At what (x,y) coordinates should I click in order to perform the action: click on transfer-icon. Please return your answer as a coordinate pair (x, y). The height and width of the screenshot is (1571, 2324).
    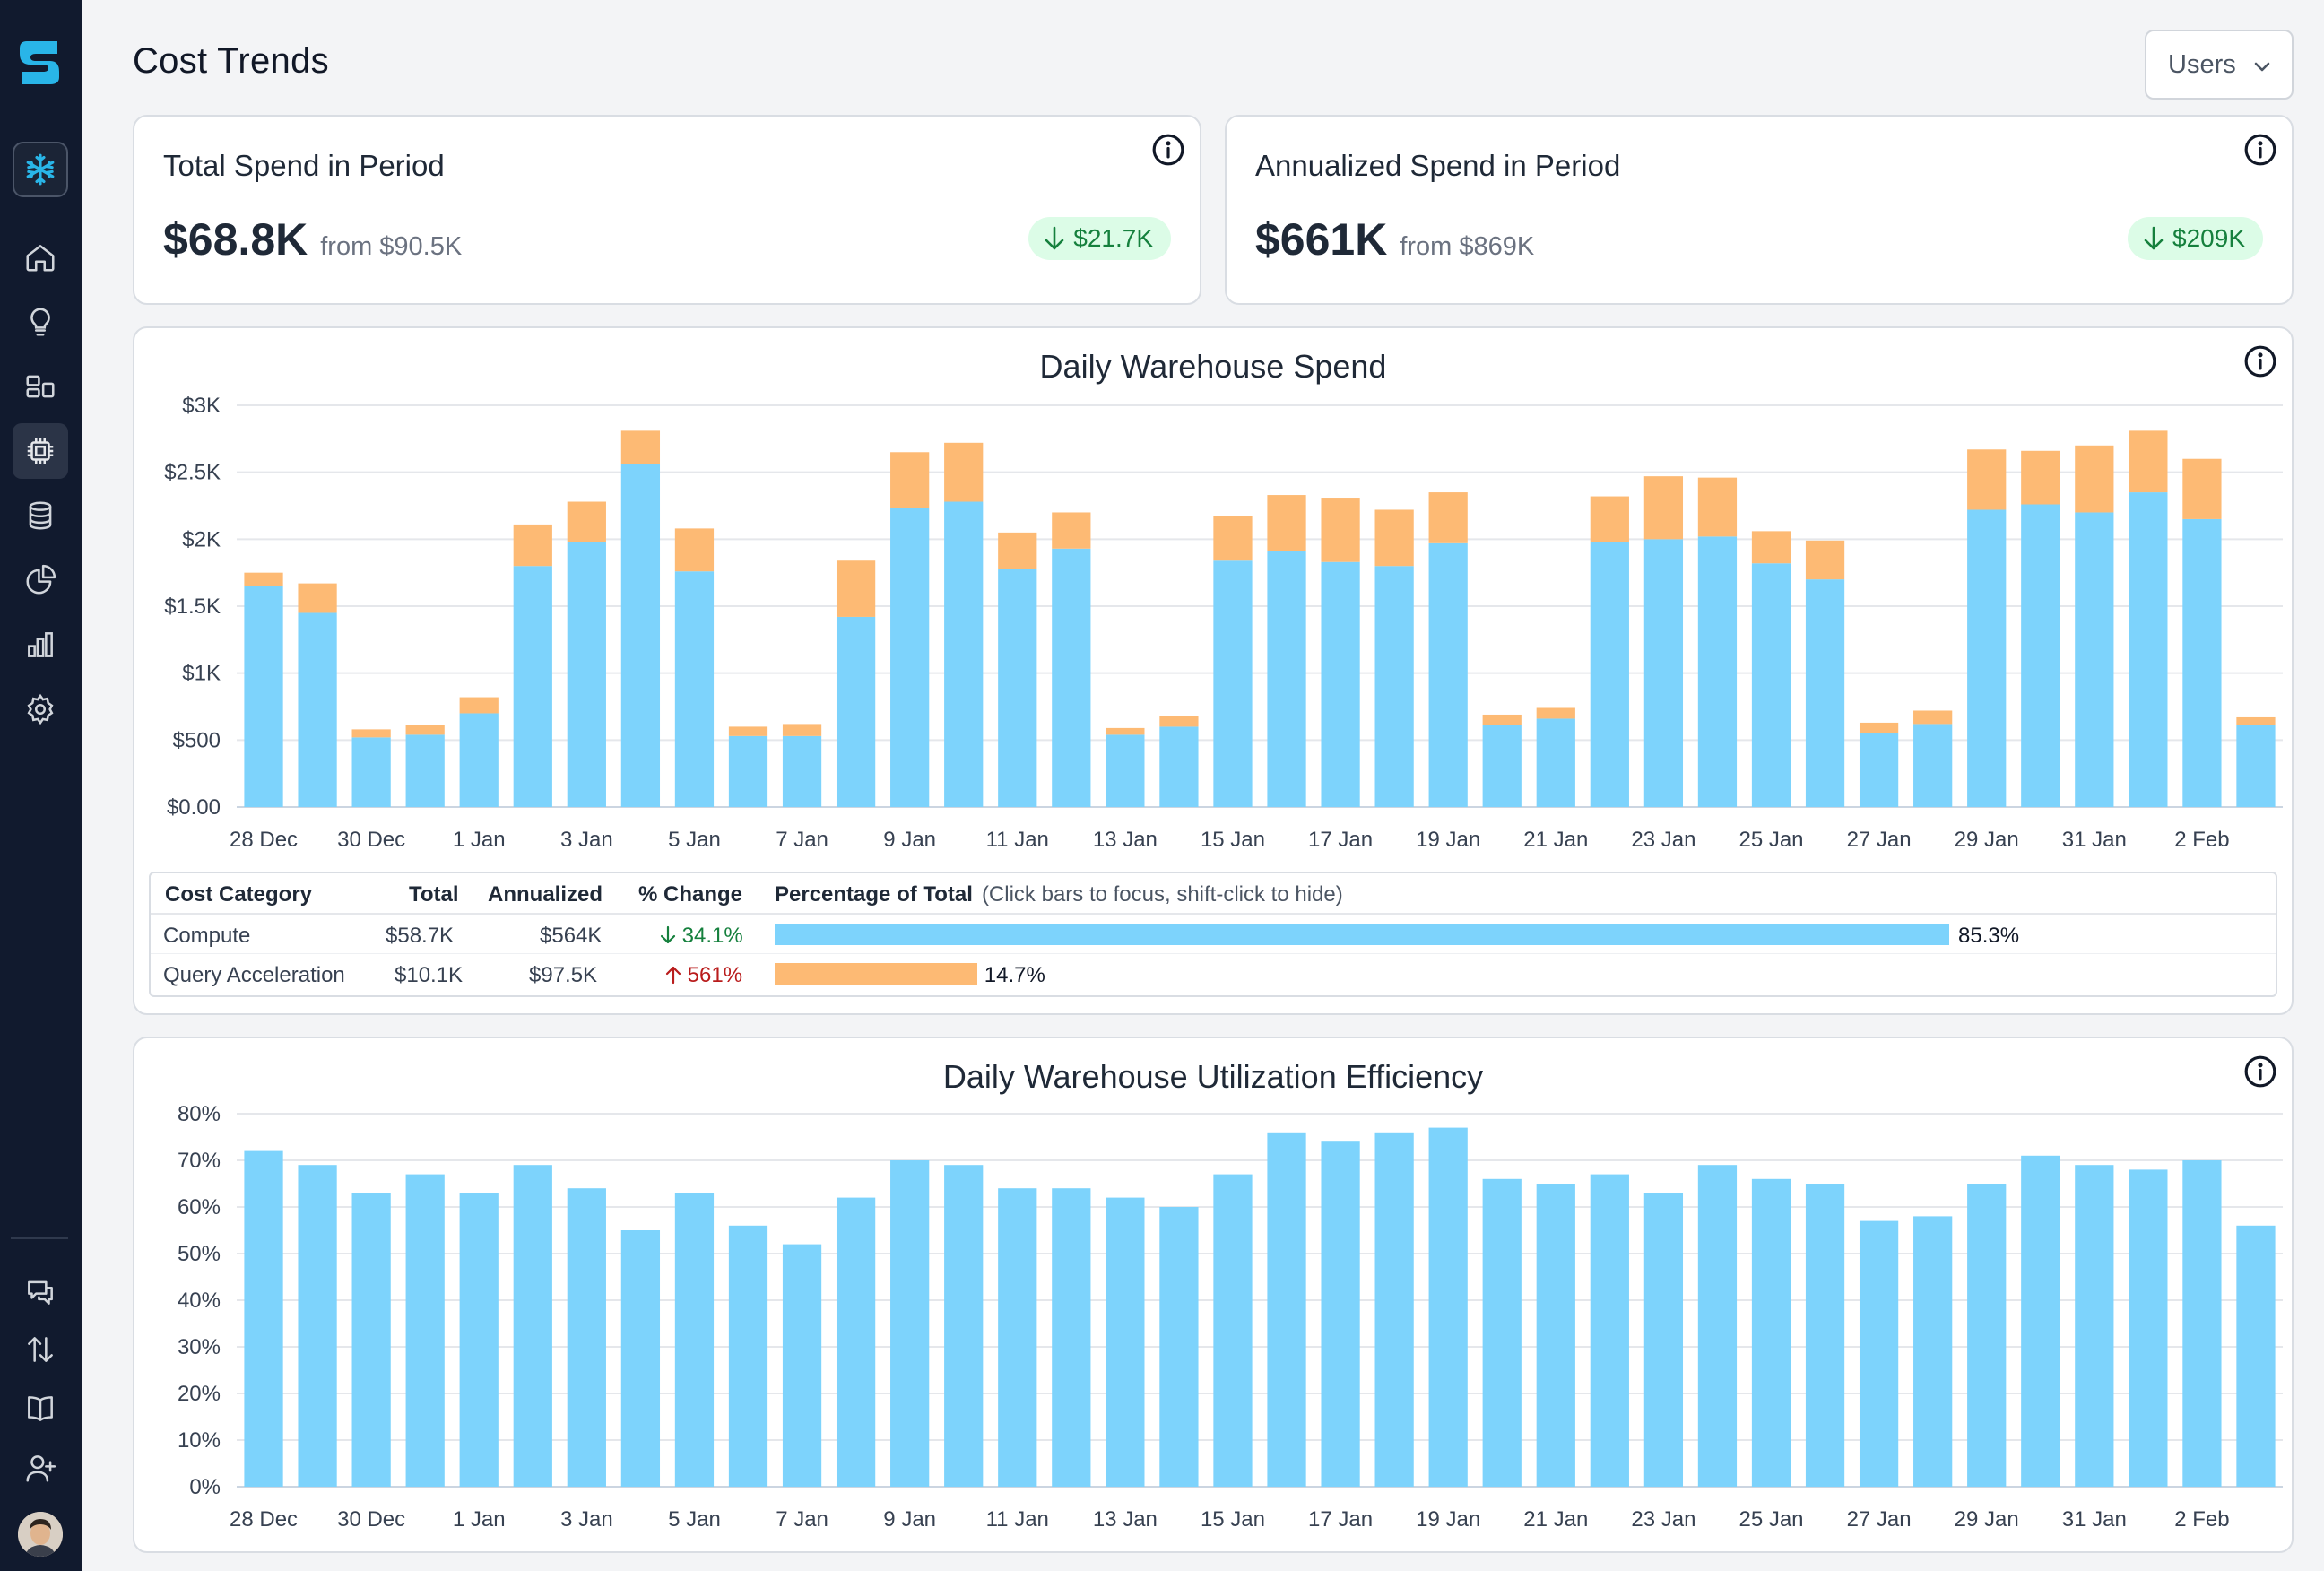
    Looking at the image, I should click on (40, 1349).